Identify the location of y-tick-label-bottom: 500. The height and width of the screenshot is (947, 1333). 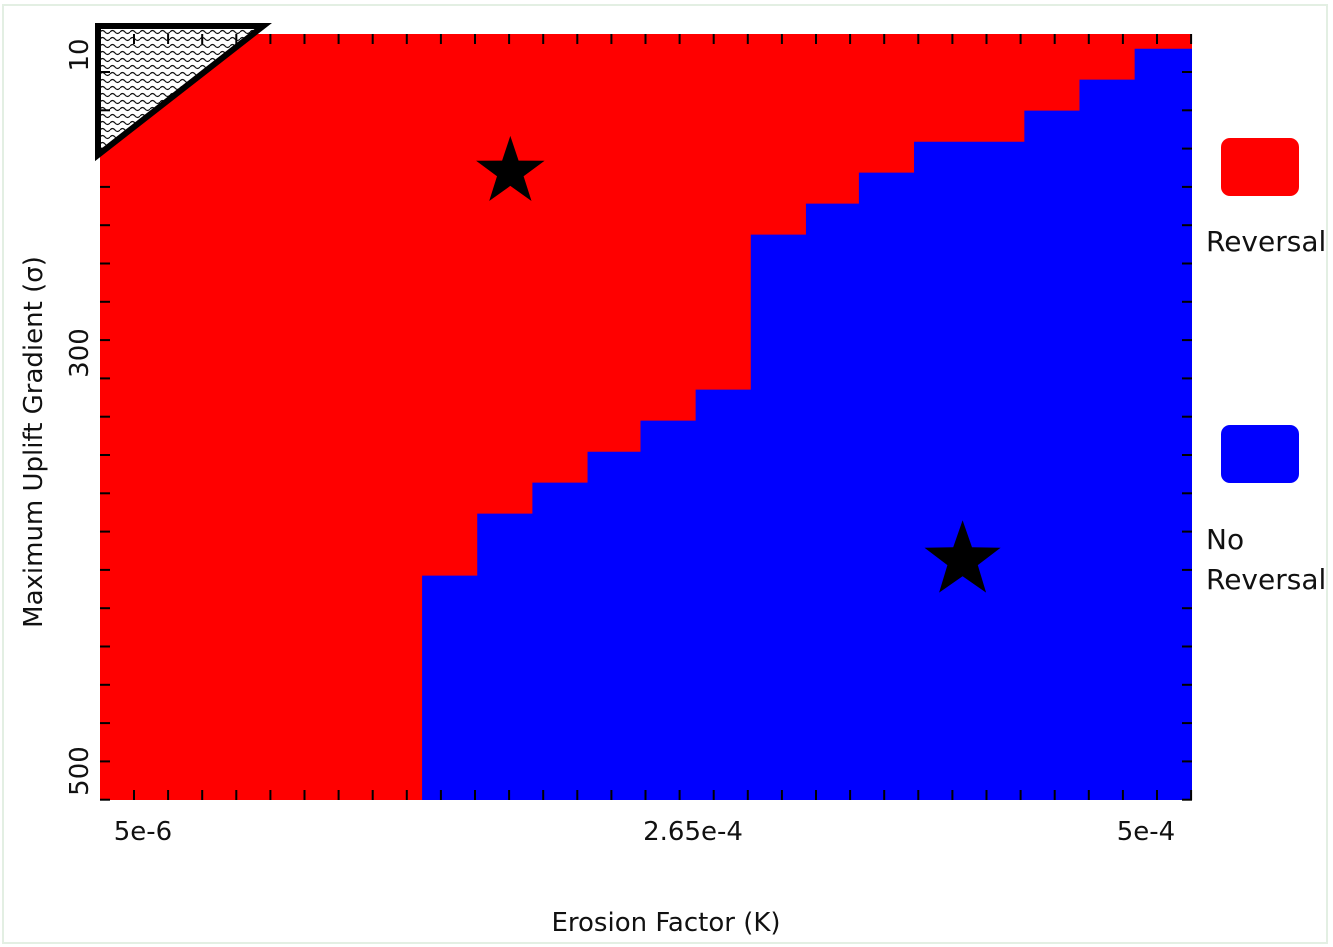
(80, 771).